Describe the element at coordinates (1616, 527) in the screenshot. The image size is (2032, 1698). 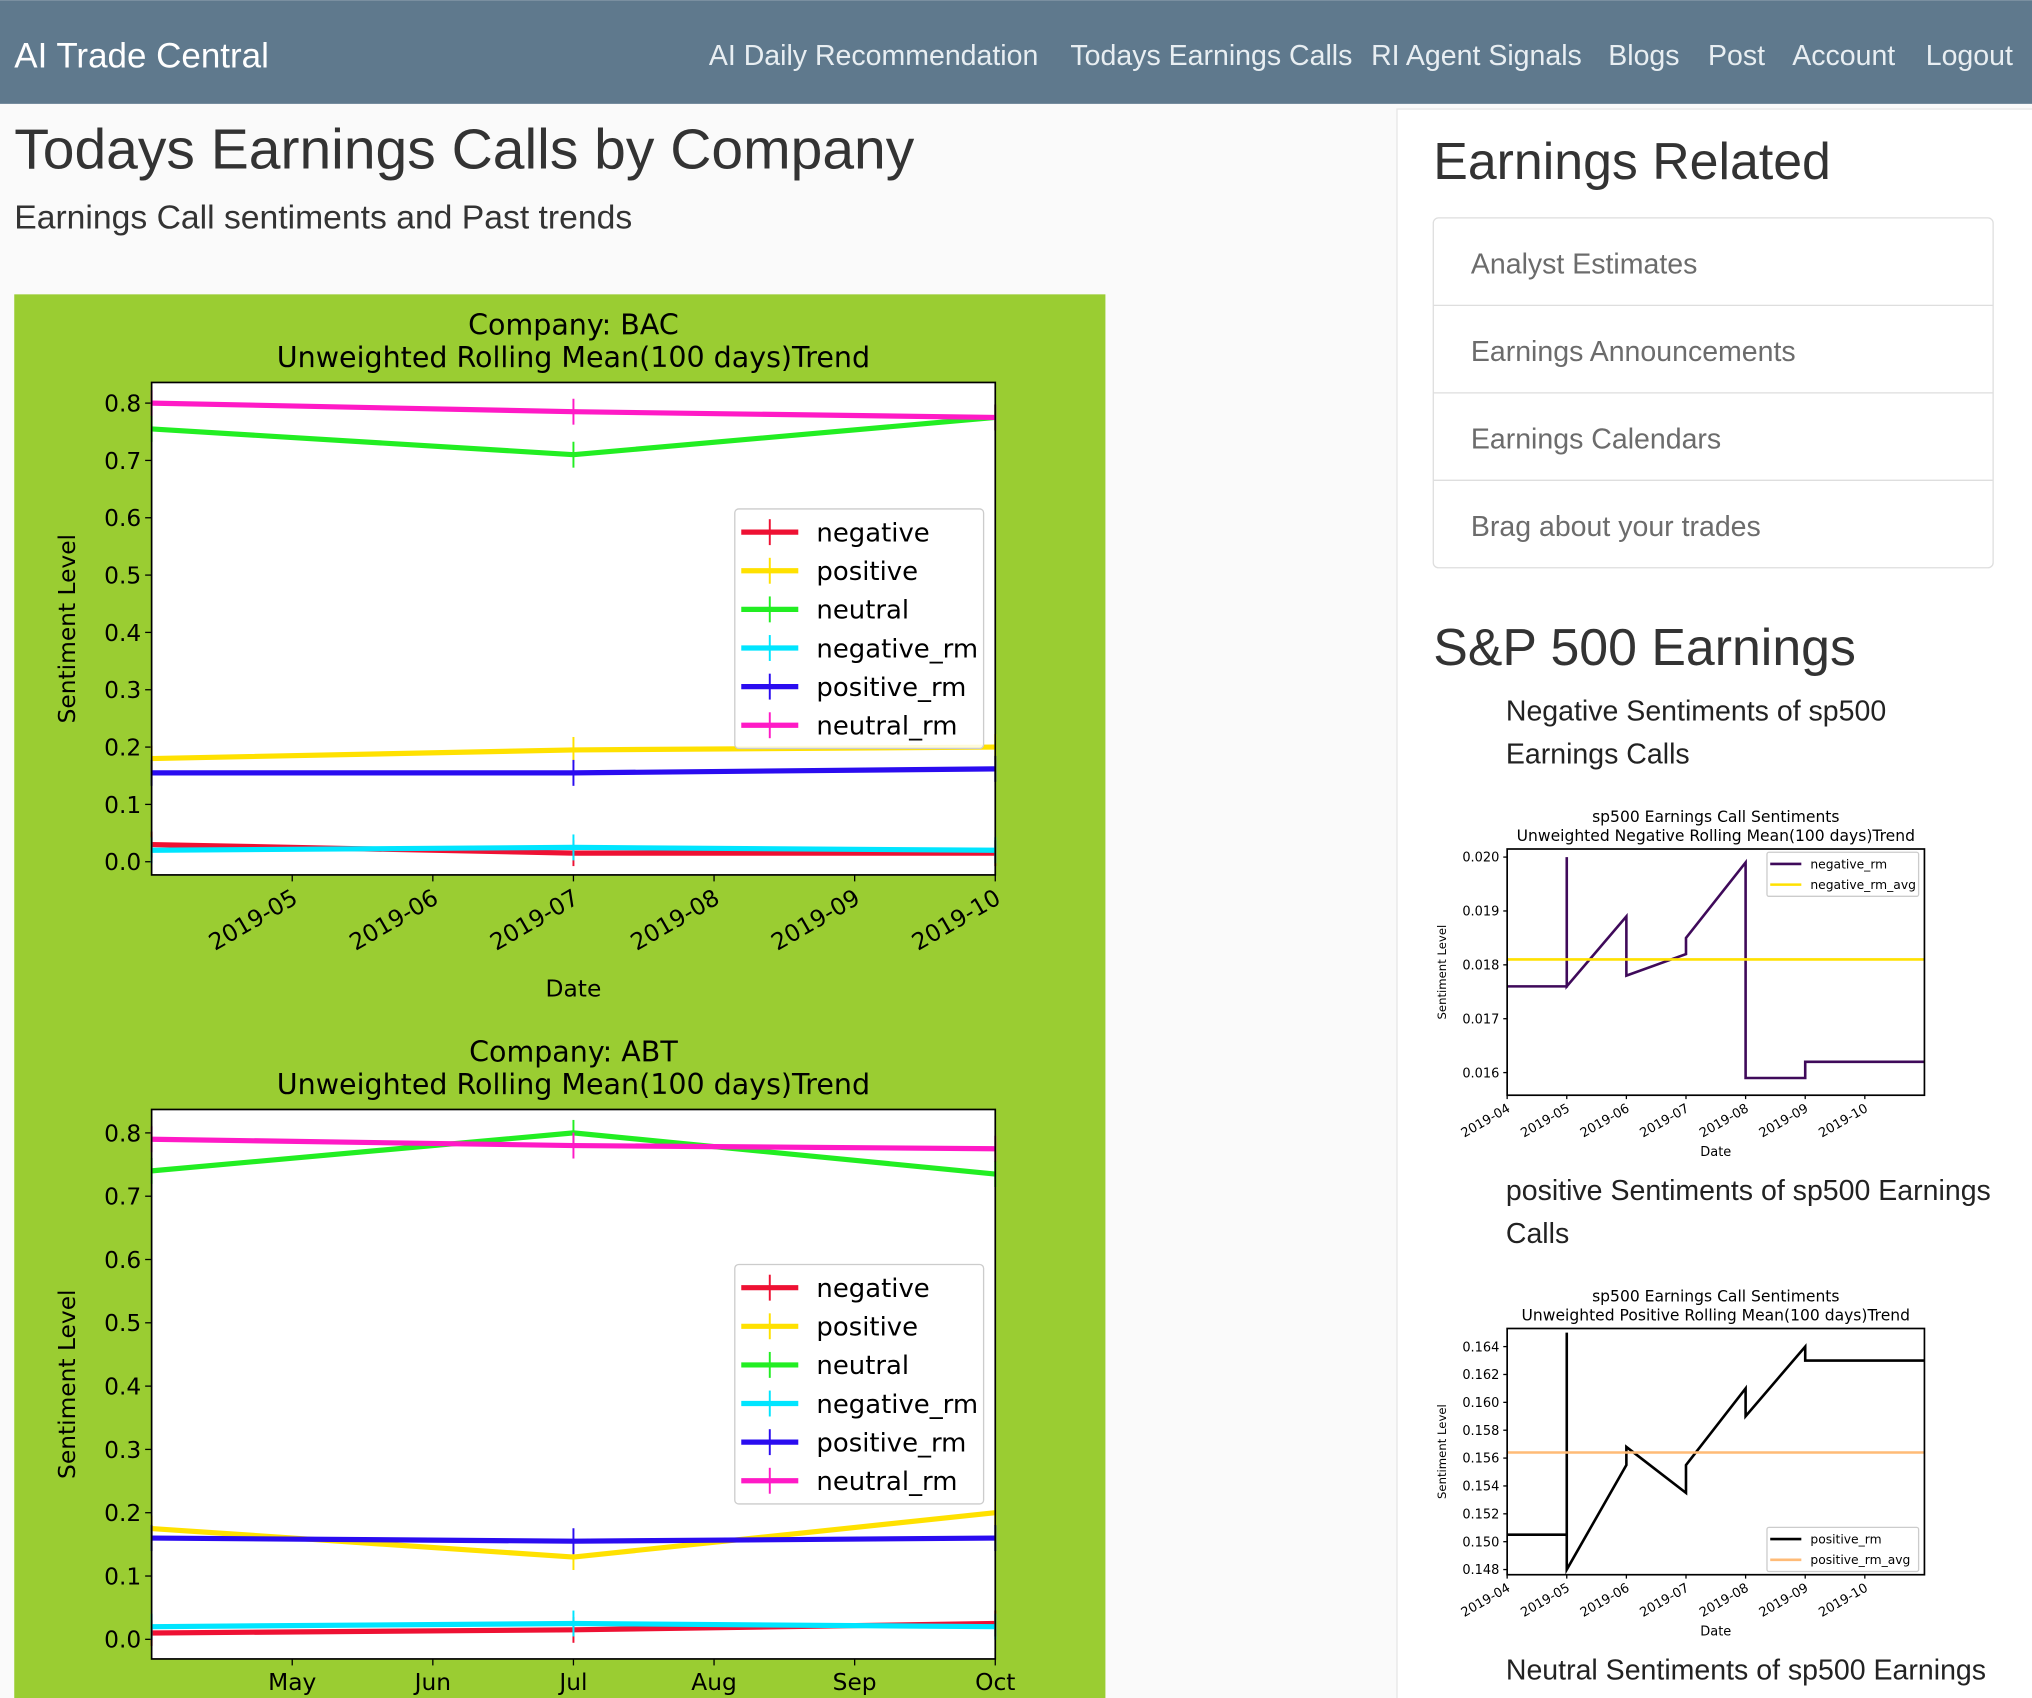
I see `list-item: Brag about your trades` at that location.